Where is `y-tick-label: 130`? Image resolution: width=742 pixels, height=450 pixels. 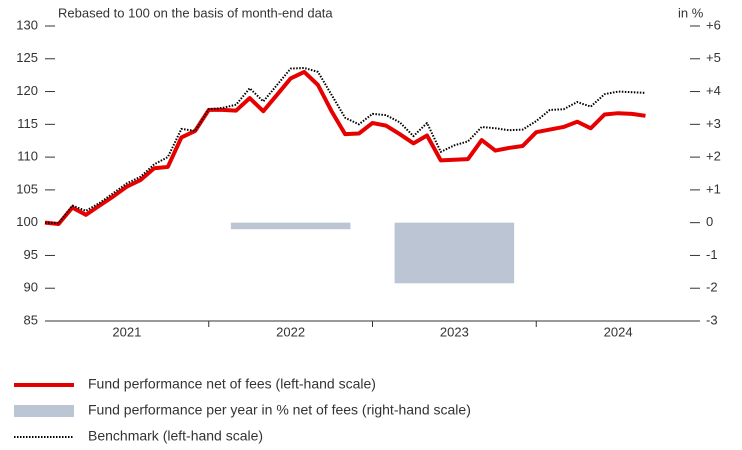
y-tick-label: 130 is located at coordinates (27, 24).